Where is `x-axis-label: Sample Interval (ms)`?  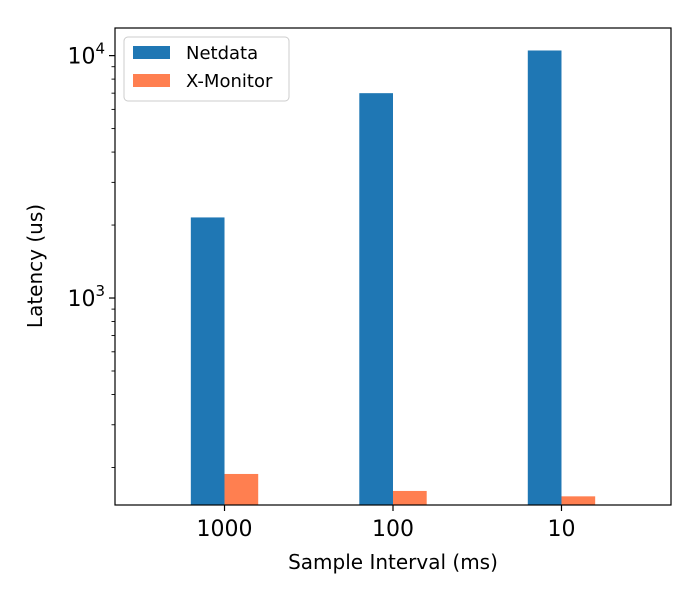
x-axis-label: Sample Interval (ms) is located at coordinates (393, 562).